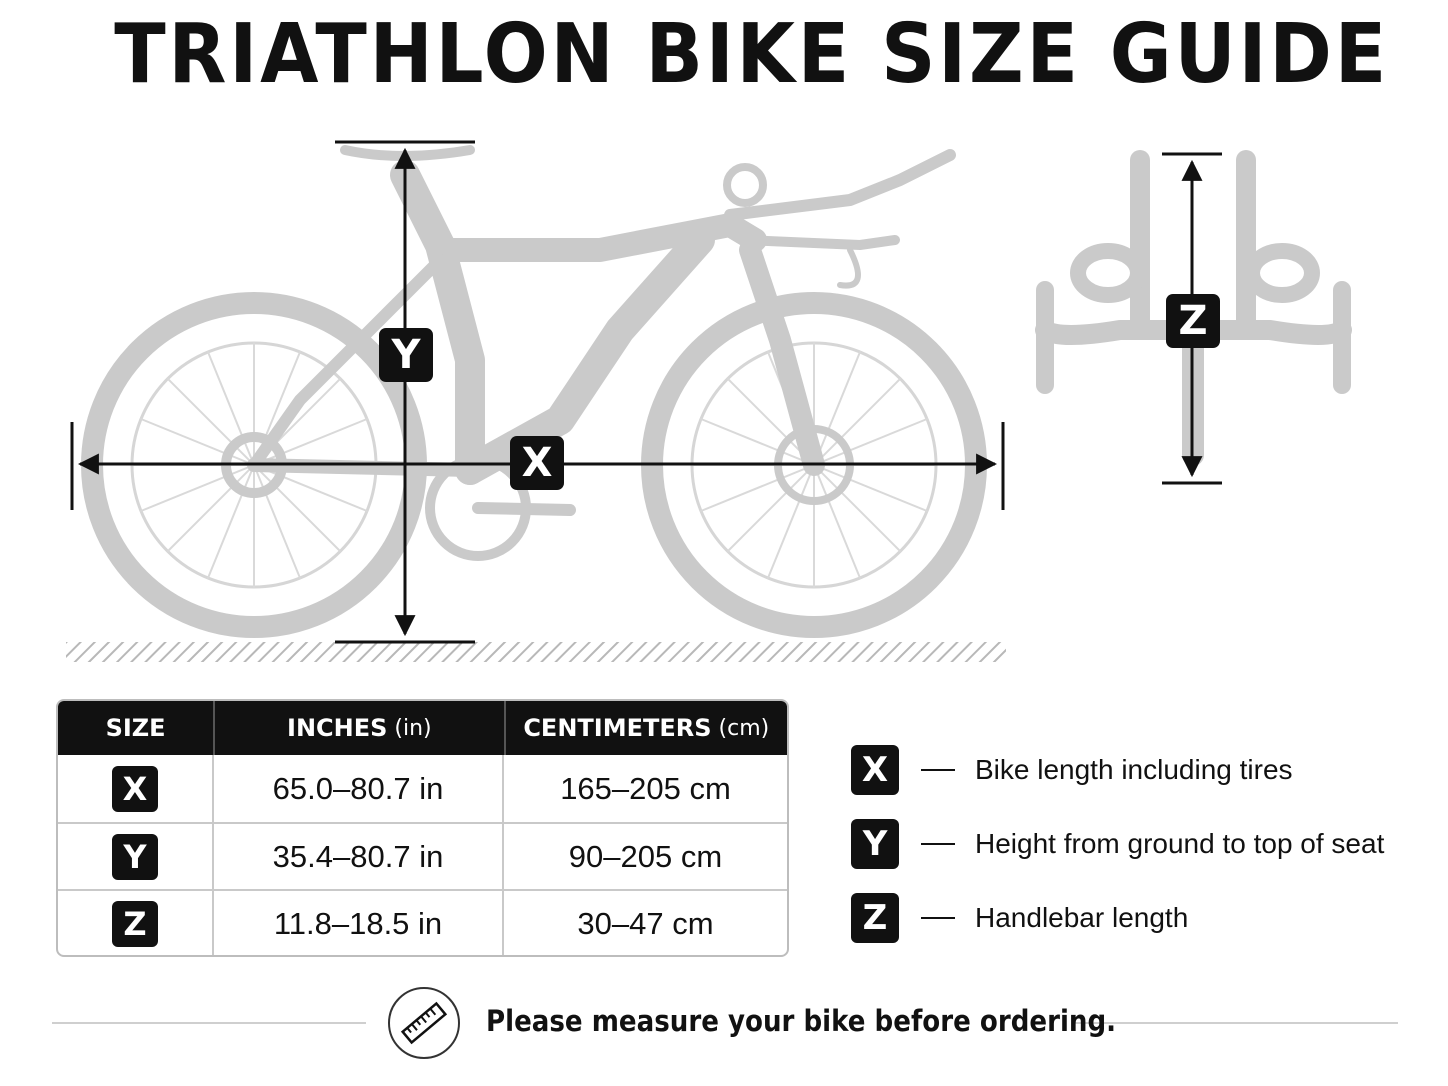 The image size is (1448, 1086). What do you see at coordinates (537, 463) in the screenshot?
I see `x-label-badge: X` at bounding box center [537, 463].